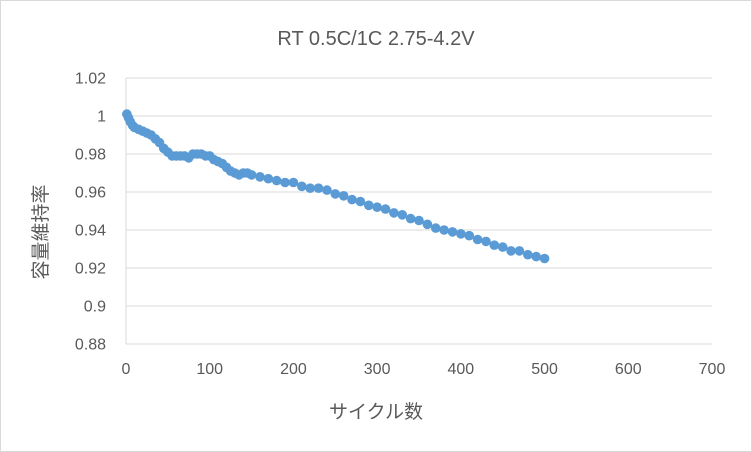 This screenshot has width=752, height=452. I want to click on x-tick-label: 700, so click(712, 369).